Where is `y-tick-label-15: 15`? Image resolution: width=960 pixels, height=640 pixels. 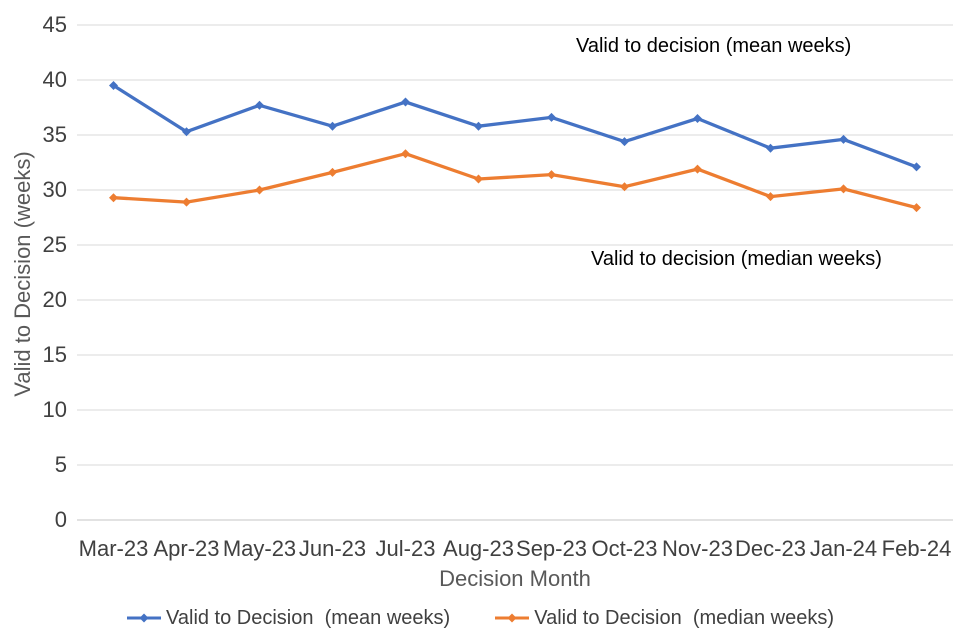
y-tick-label-15: 15 is located at coordinates (54, 354).